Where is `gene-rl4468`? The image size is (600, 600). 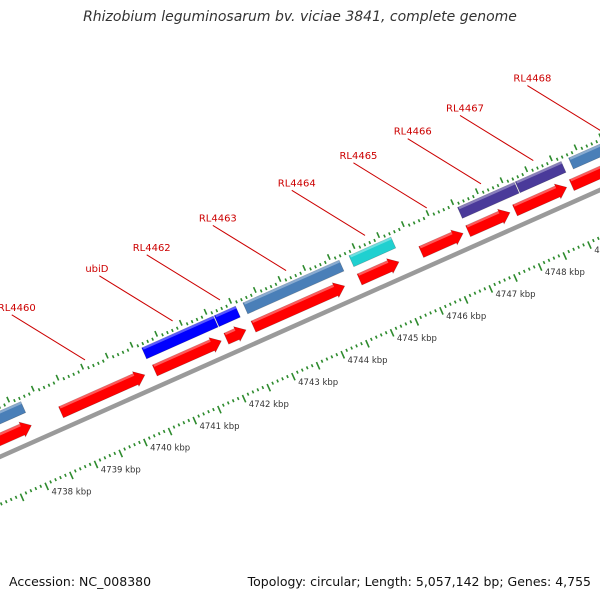
gene-rl4468 is located at coordinates (584, 147).